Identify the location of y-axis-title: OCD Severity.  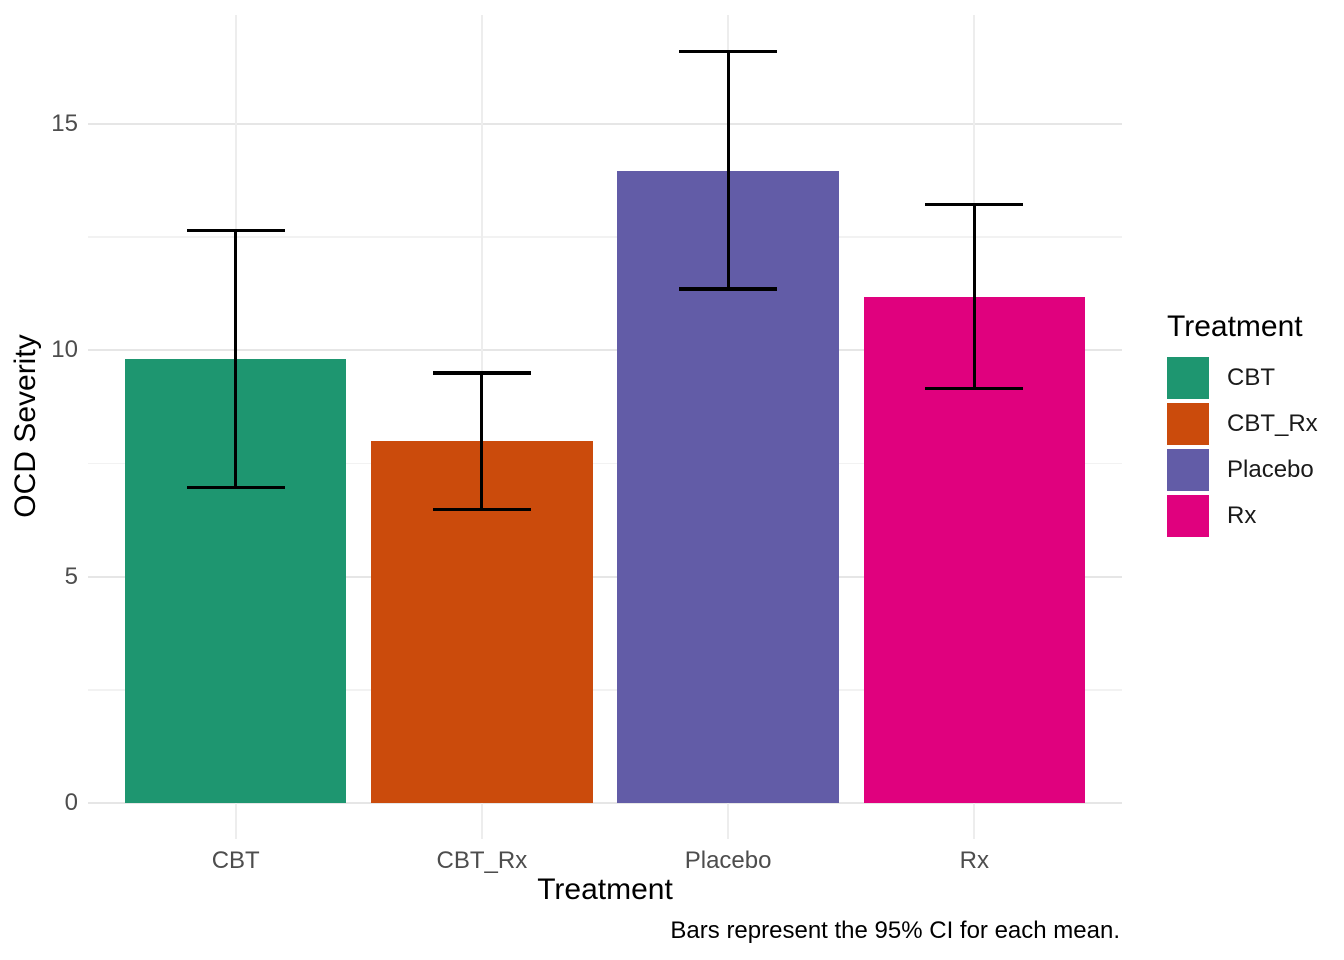
(25, 426).